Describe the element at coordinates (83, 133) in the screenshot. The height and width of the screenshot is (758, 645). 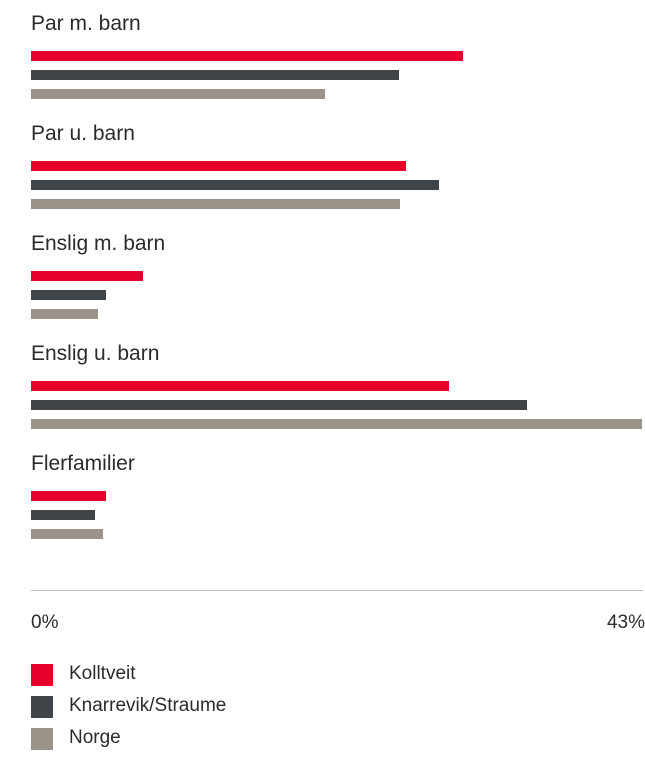
I see `category-label: Par u. barn` at that location.